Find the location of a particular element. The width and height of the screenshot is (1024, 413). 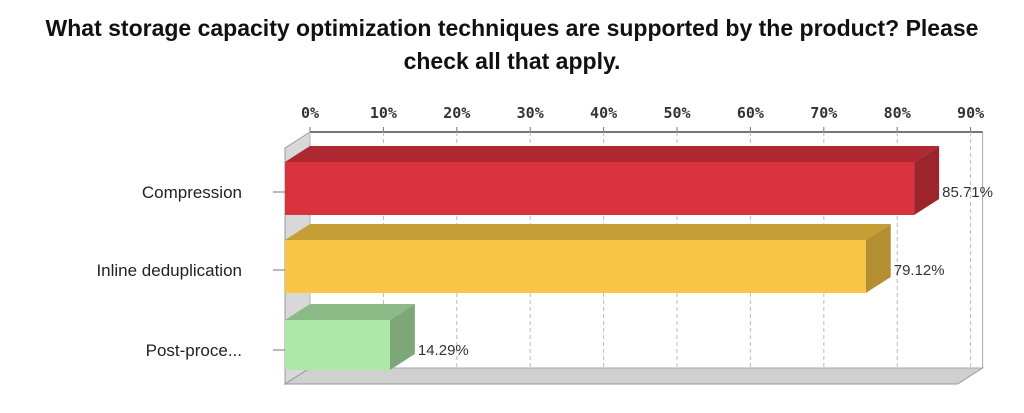

data-label: 14.29% is located at coordinates (443, 350).